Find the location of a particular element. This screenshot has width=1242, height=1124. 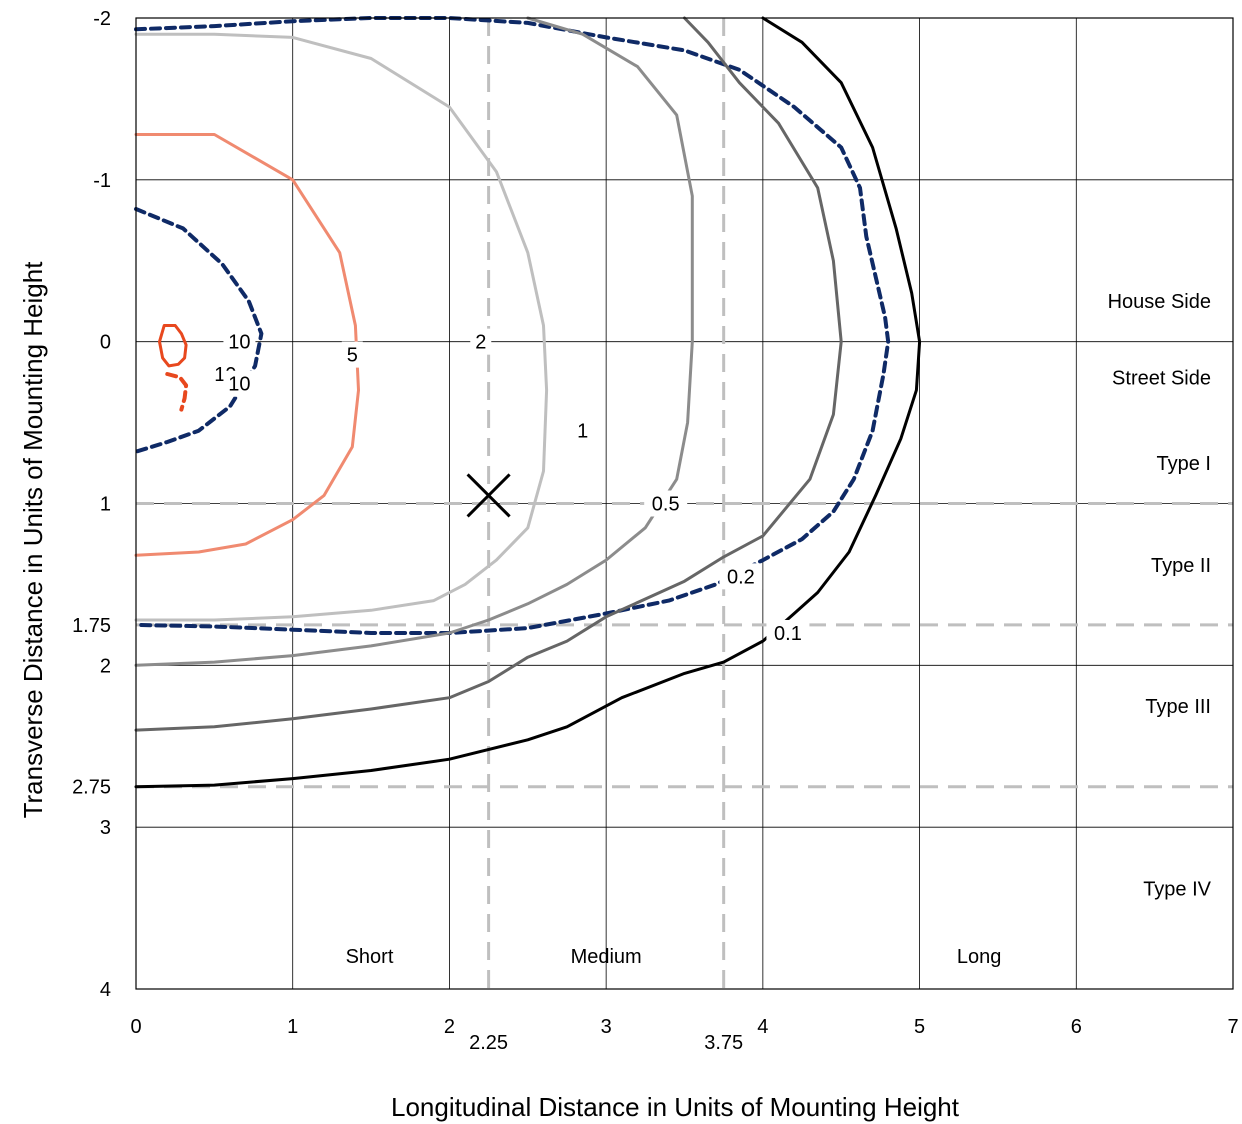

x-tick-label: 2.25 is located at coordinates (488, 1043).